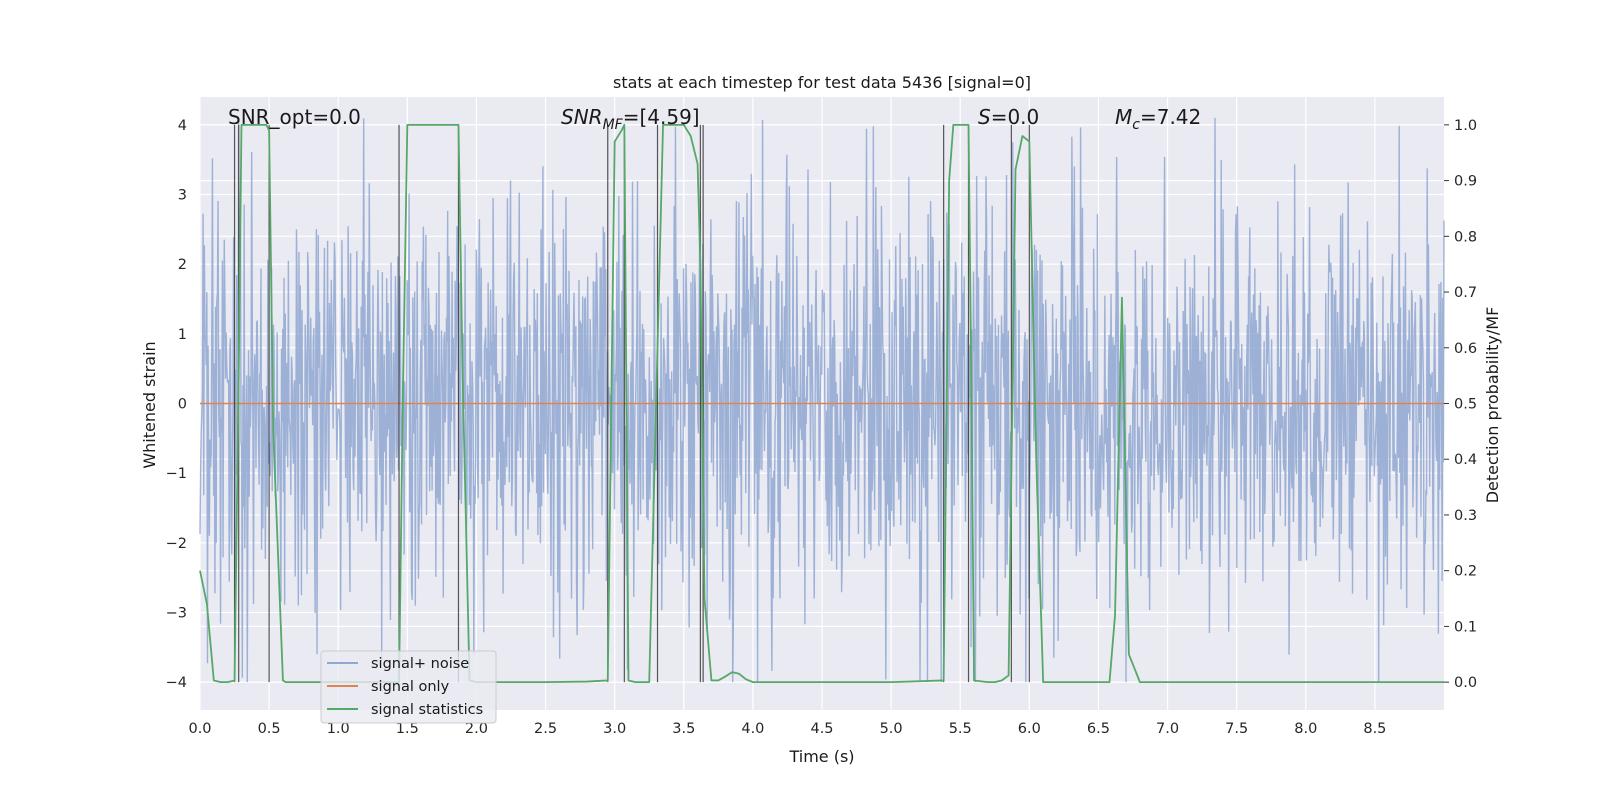 This screenshot has width=1600, height=800. What do you see at coordinates (613, 125) in the screenshot?
I see `snr-mf-subscript: MF` at bounding box center [613, 125].